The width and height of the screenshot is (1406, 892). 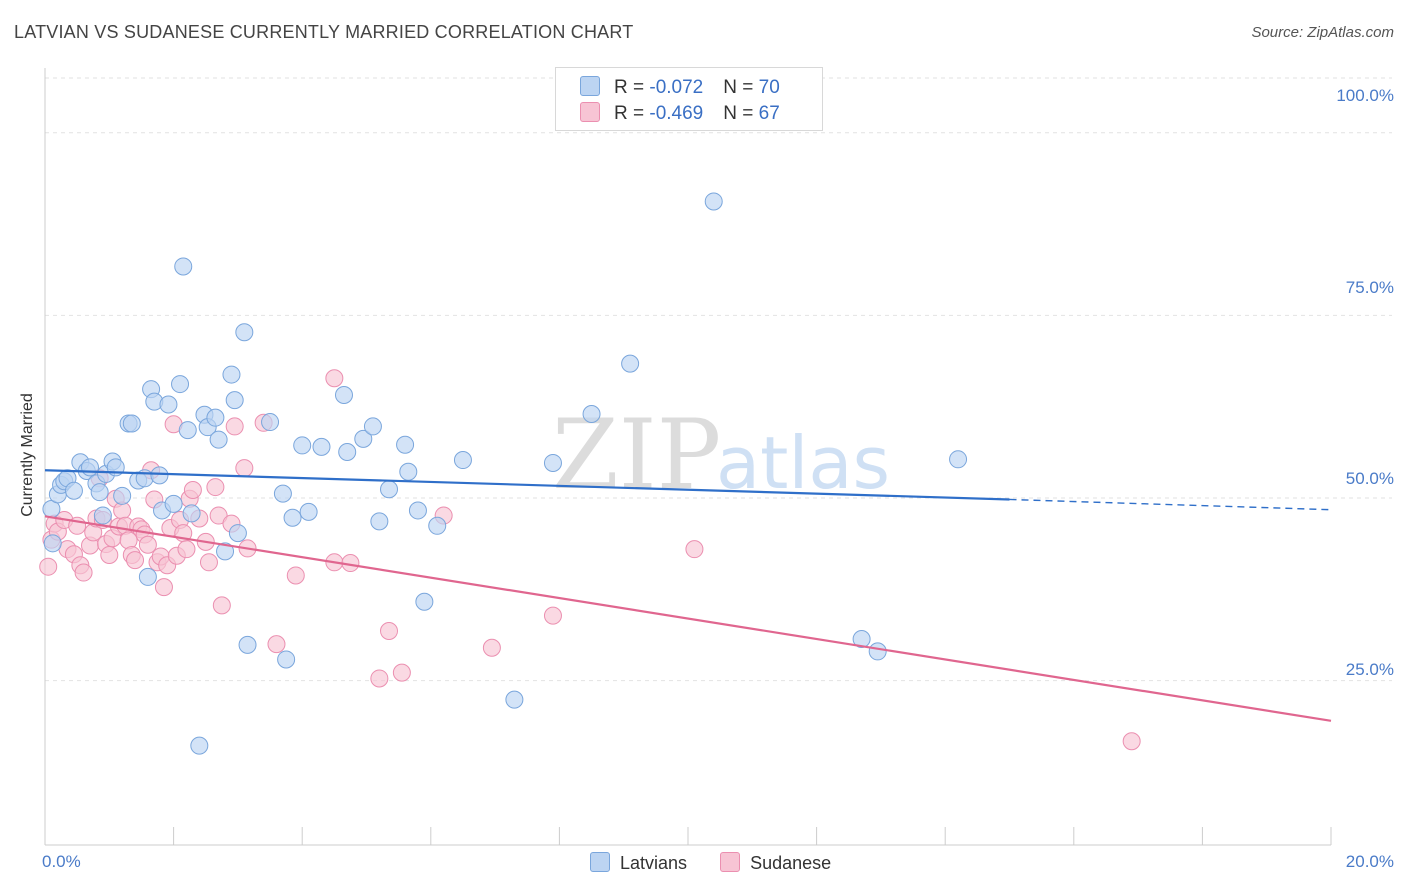 I want to click on n-value: 70, so click(x=769, y=87).